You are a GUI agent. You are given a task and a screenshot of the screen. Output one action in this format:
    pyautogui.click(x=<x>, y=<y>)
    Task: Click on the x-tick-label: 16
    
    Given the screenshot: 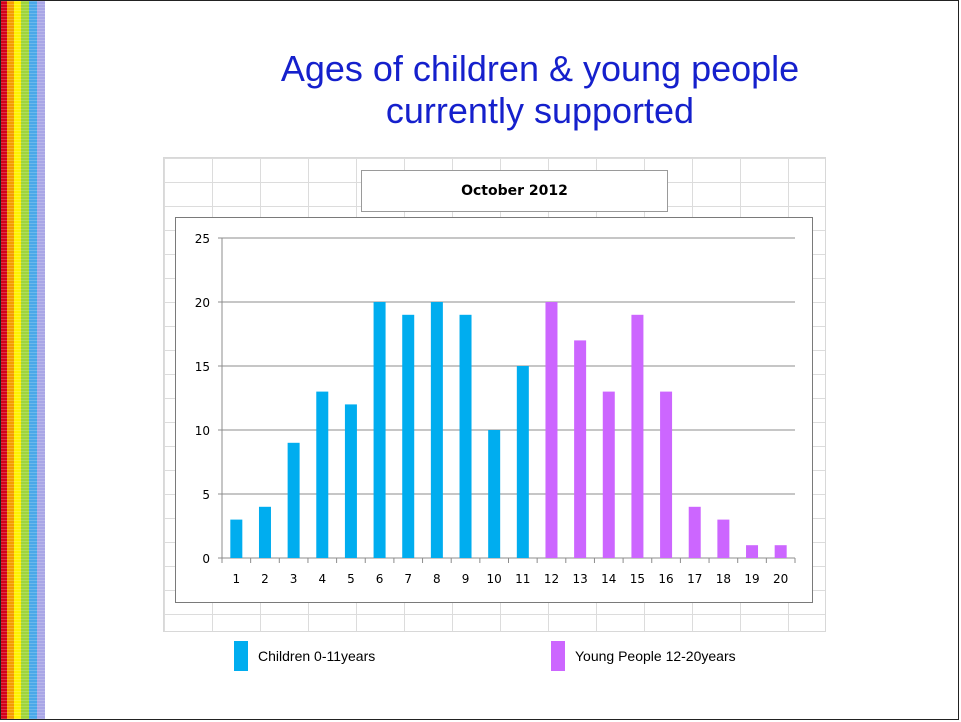 What is the action you would take?
    pyautogui.click(x=665, y=579)
    